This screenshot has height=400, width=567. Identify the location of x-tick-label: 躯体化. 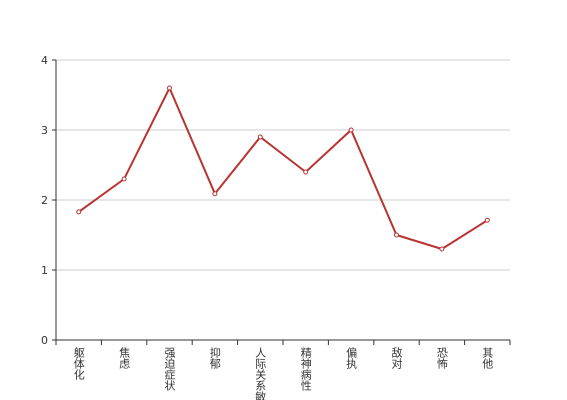
(78, 364).